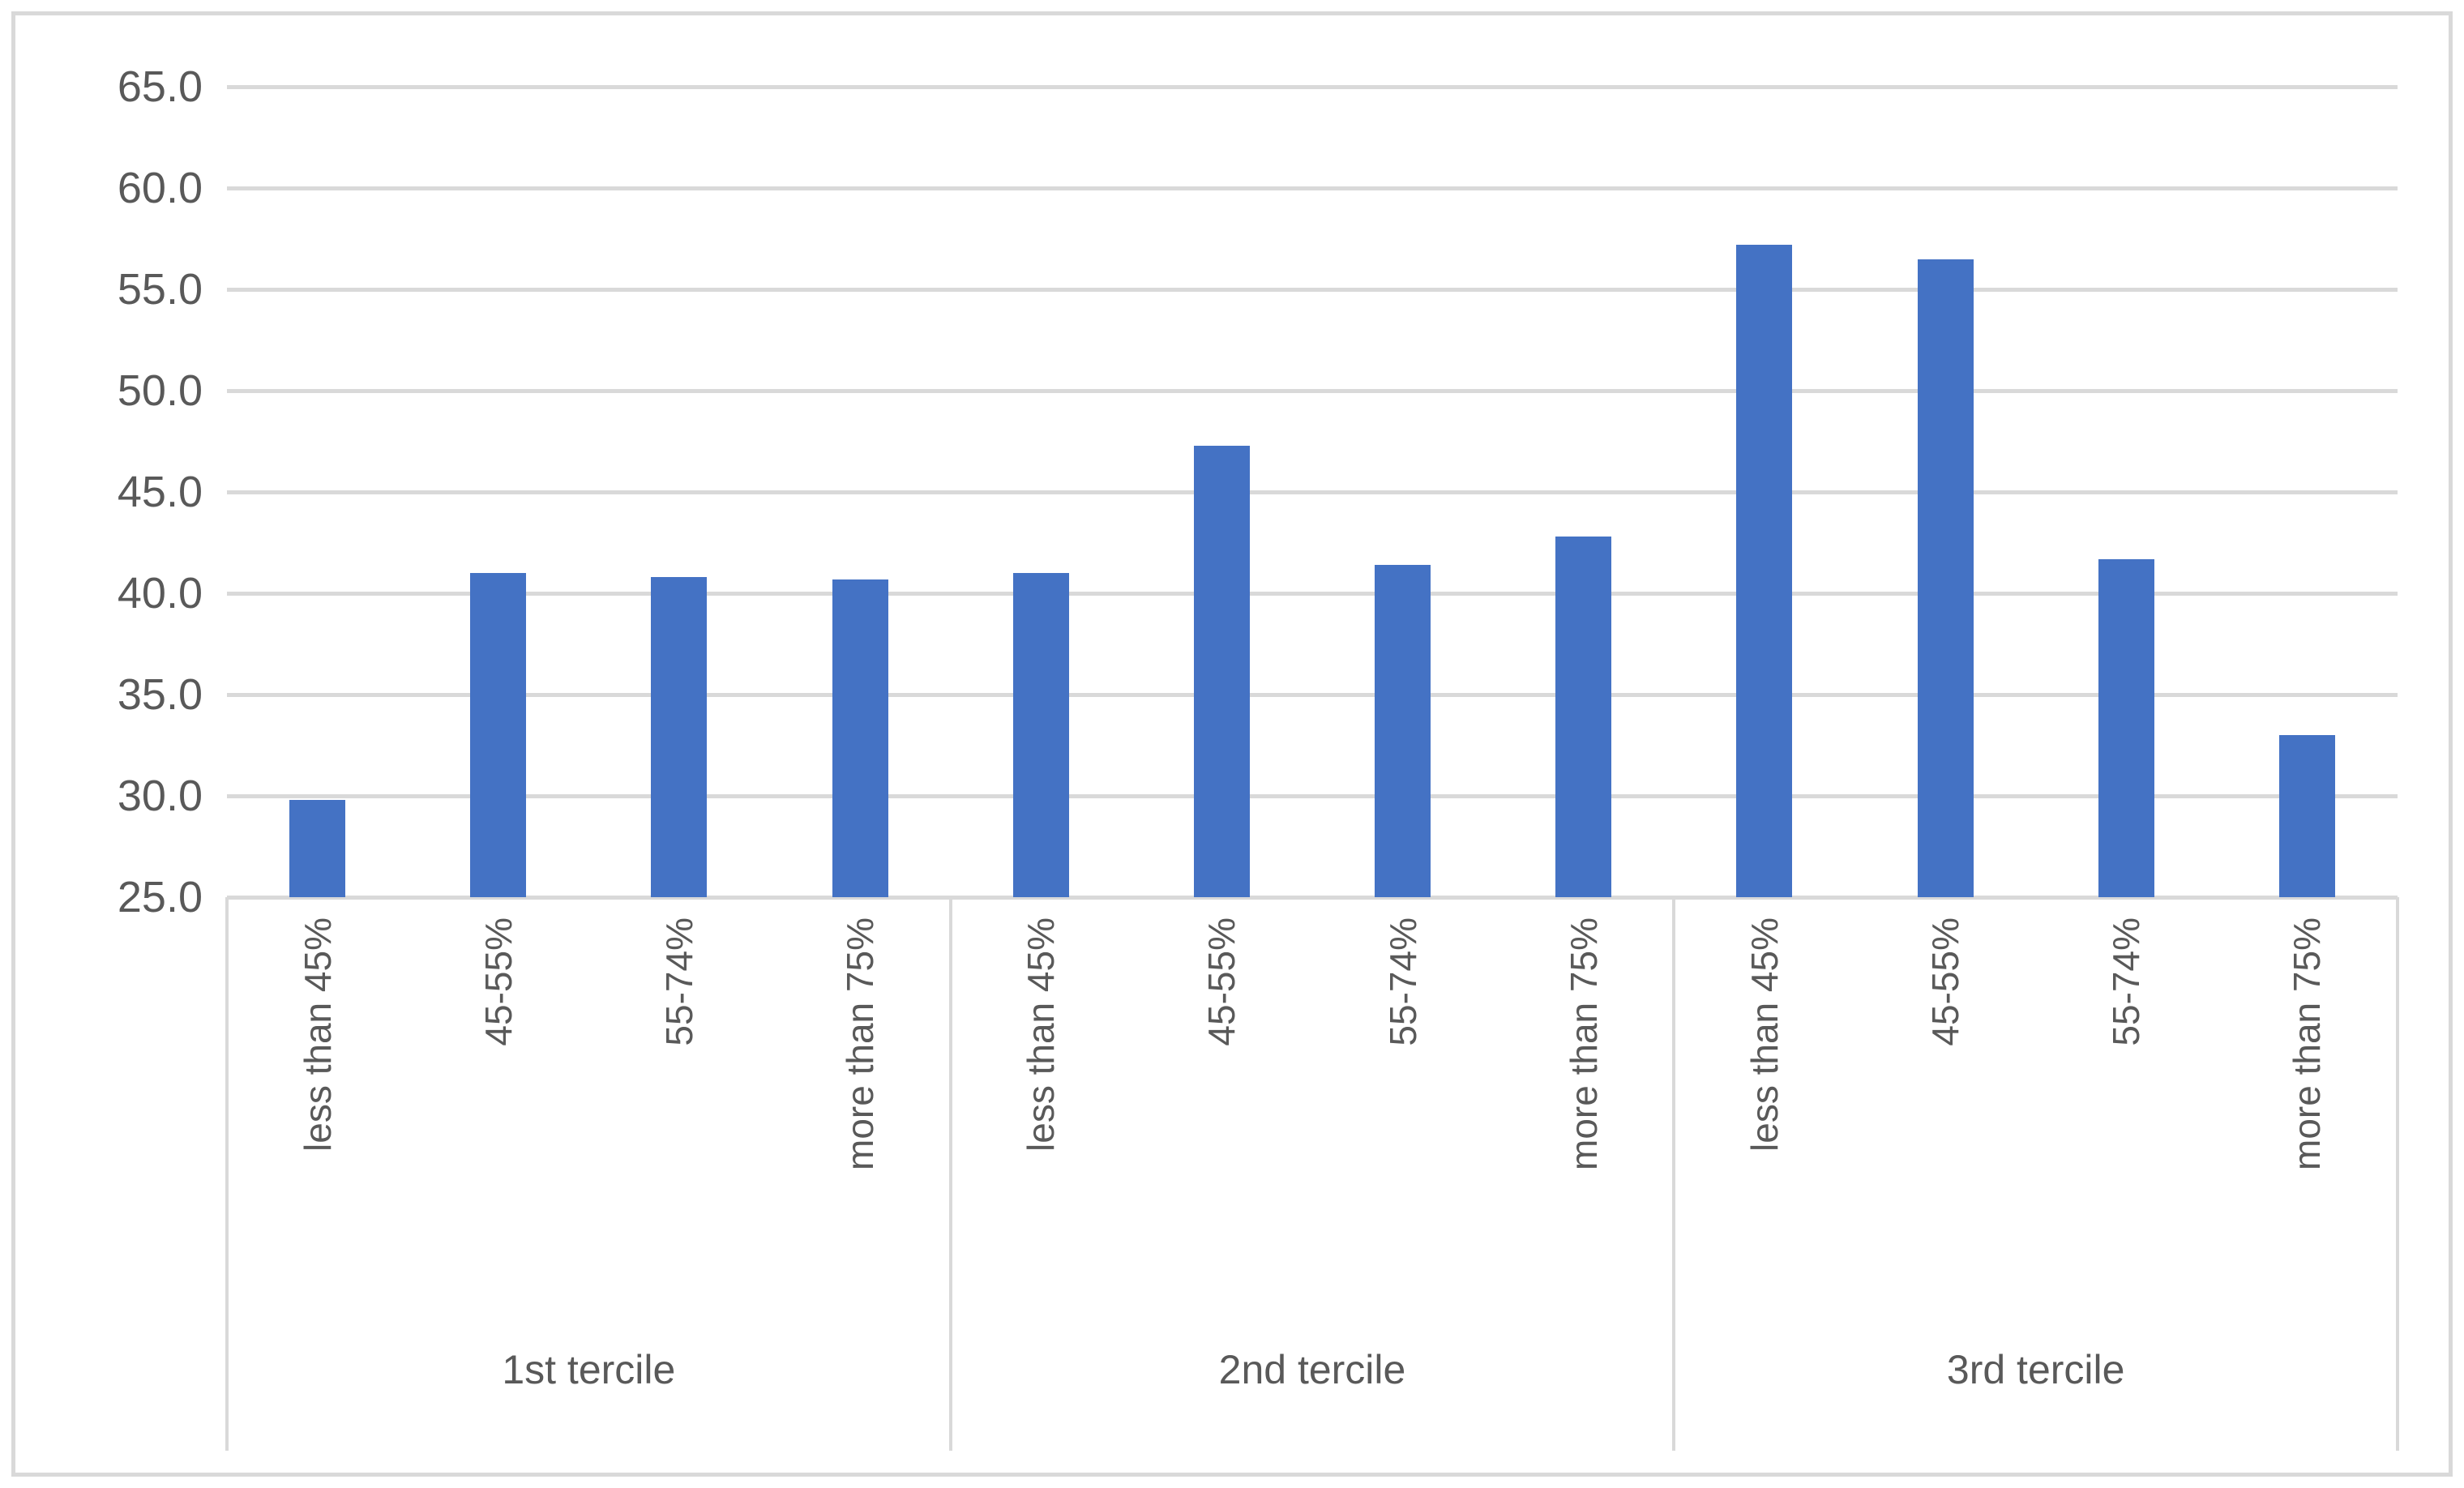 The width and height of the screenshot is (2464, 1488). Describe the element at coordinates (2036, 1369) in the screenshot. I see `group-axis-label: 3rd tercile` at that location.